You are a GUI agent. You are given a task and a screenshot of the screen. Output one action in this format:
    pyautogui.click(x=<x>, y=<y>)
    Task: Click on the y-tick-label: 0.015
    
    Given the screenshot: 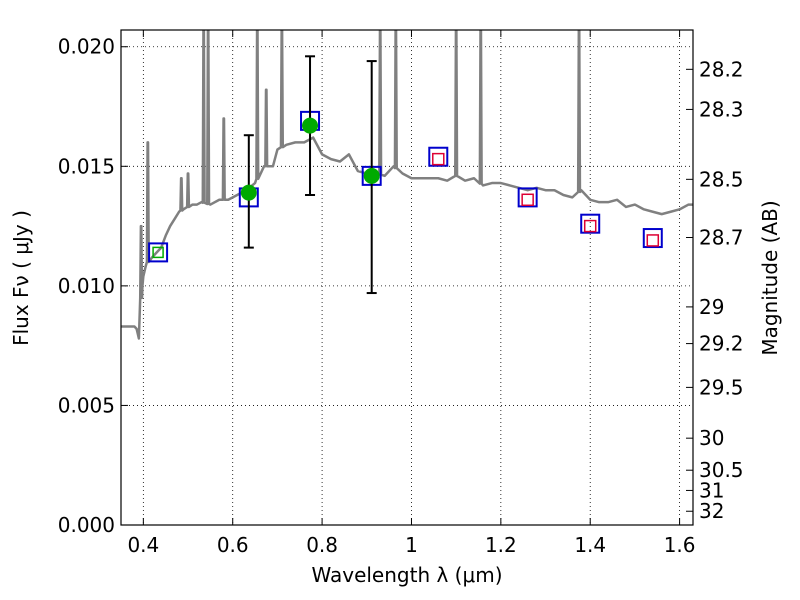 What is the action you would take?
    pyautogui.click(x=86, y=166)
    